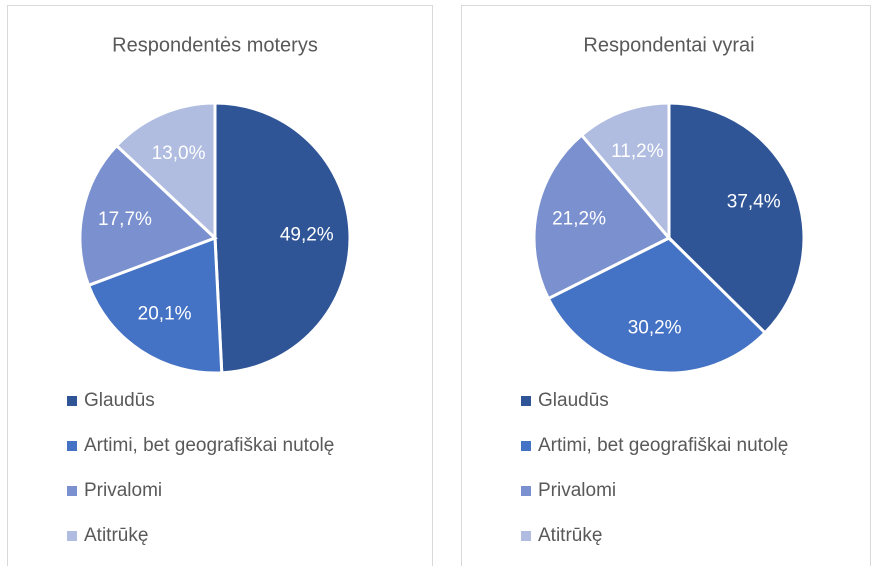 The height and width of the screenshot is (571, 877). I want to click on data-label: 11,2%, so click(637, 151).